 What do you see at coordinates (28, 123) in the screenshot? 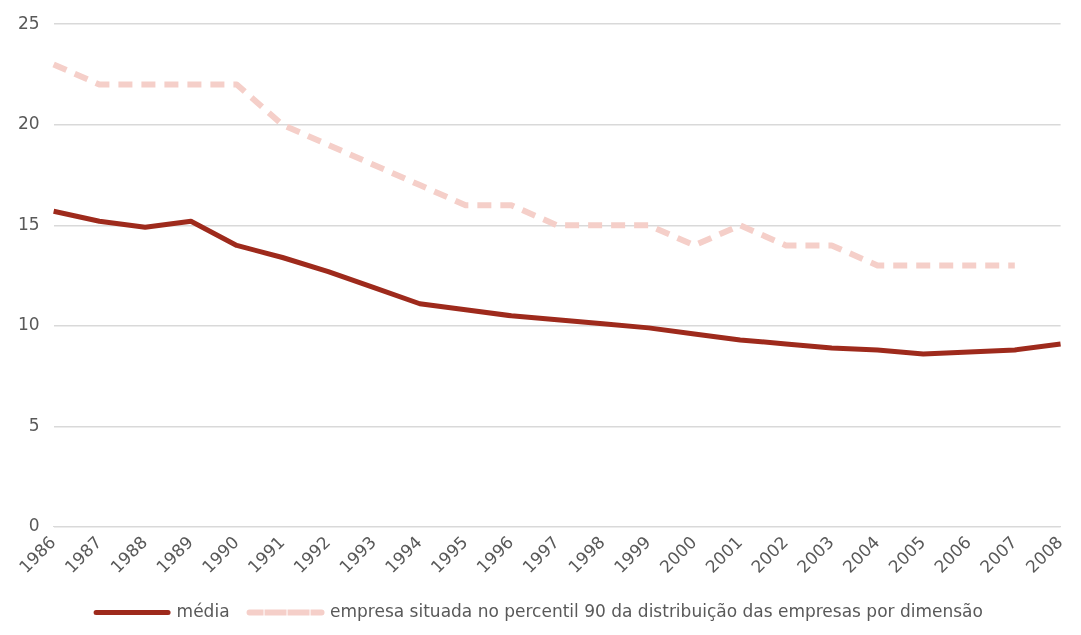
I see `y-tick-label: 20` at bounding box center [28, 123].